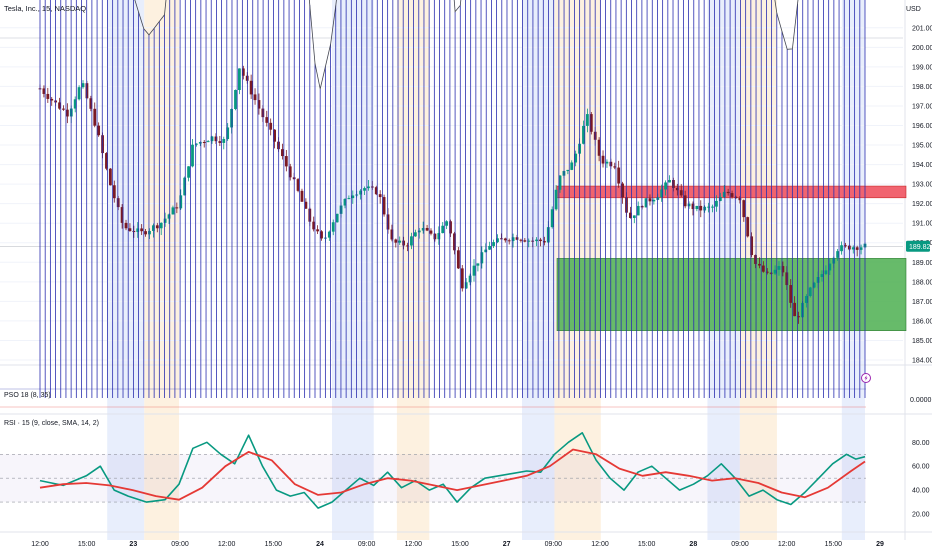 The image size is (932, 550). What do you see at coordinates (45, 8) in the screenshot?
I see `symbol-title: Tesla, Inc., 15, NASDAQ` at bounding box center [45, 8].